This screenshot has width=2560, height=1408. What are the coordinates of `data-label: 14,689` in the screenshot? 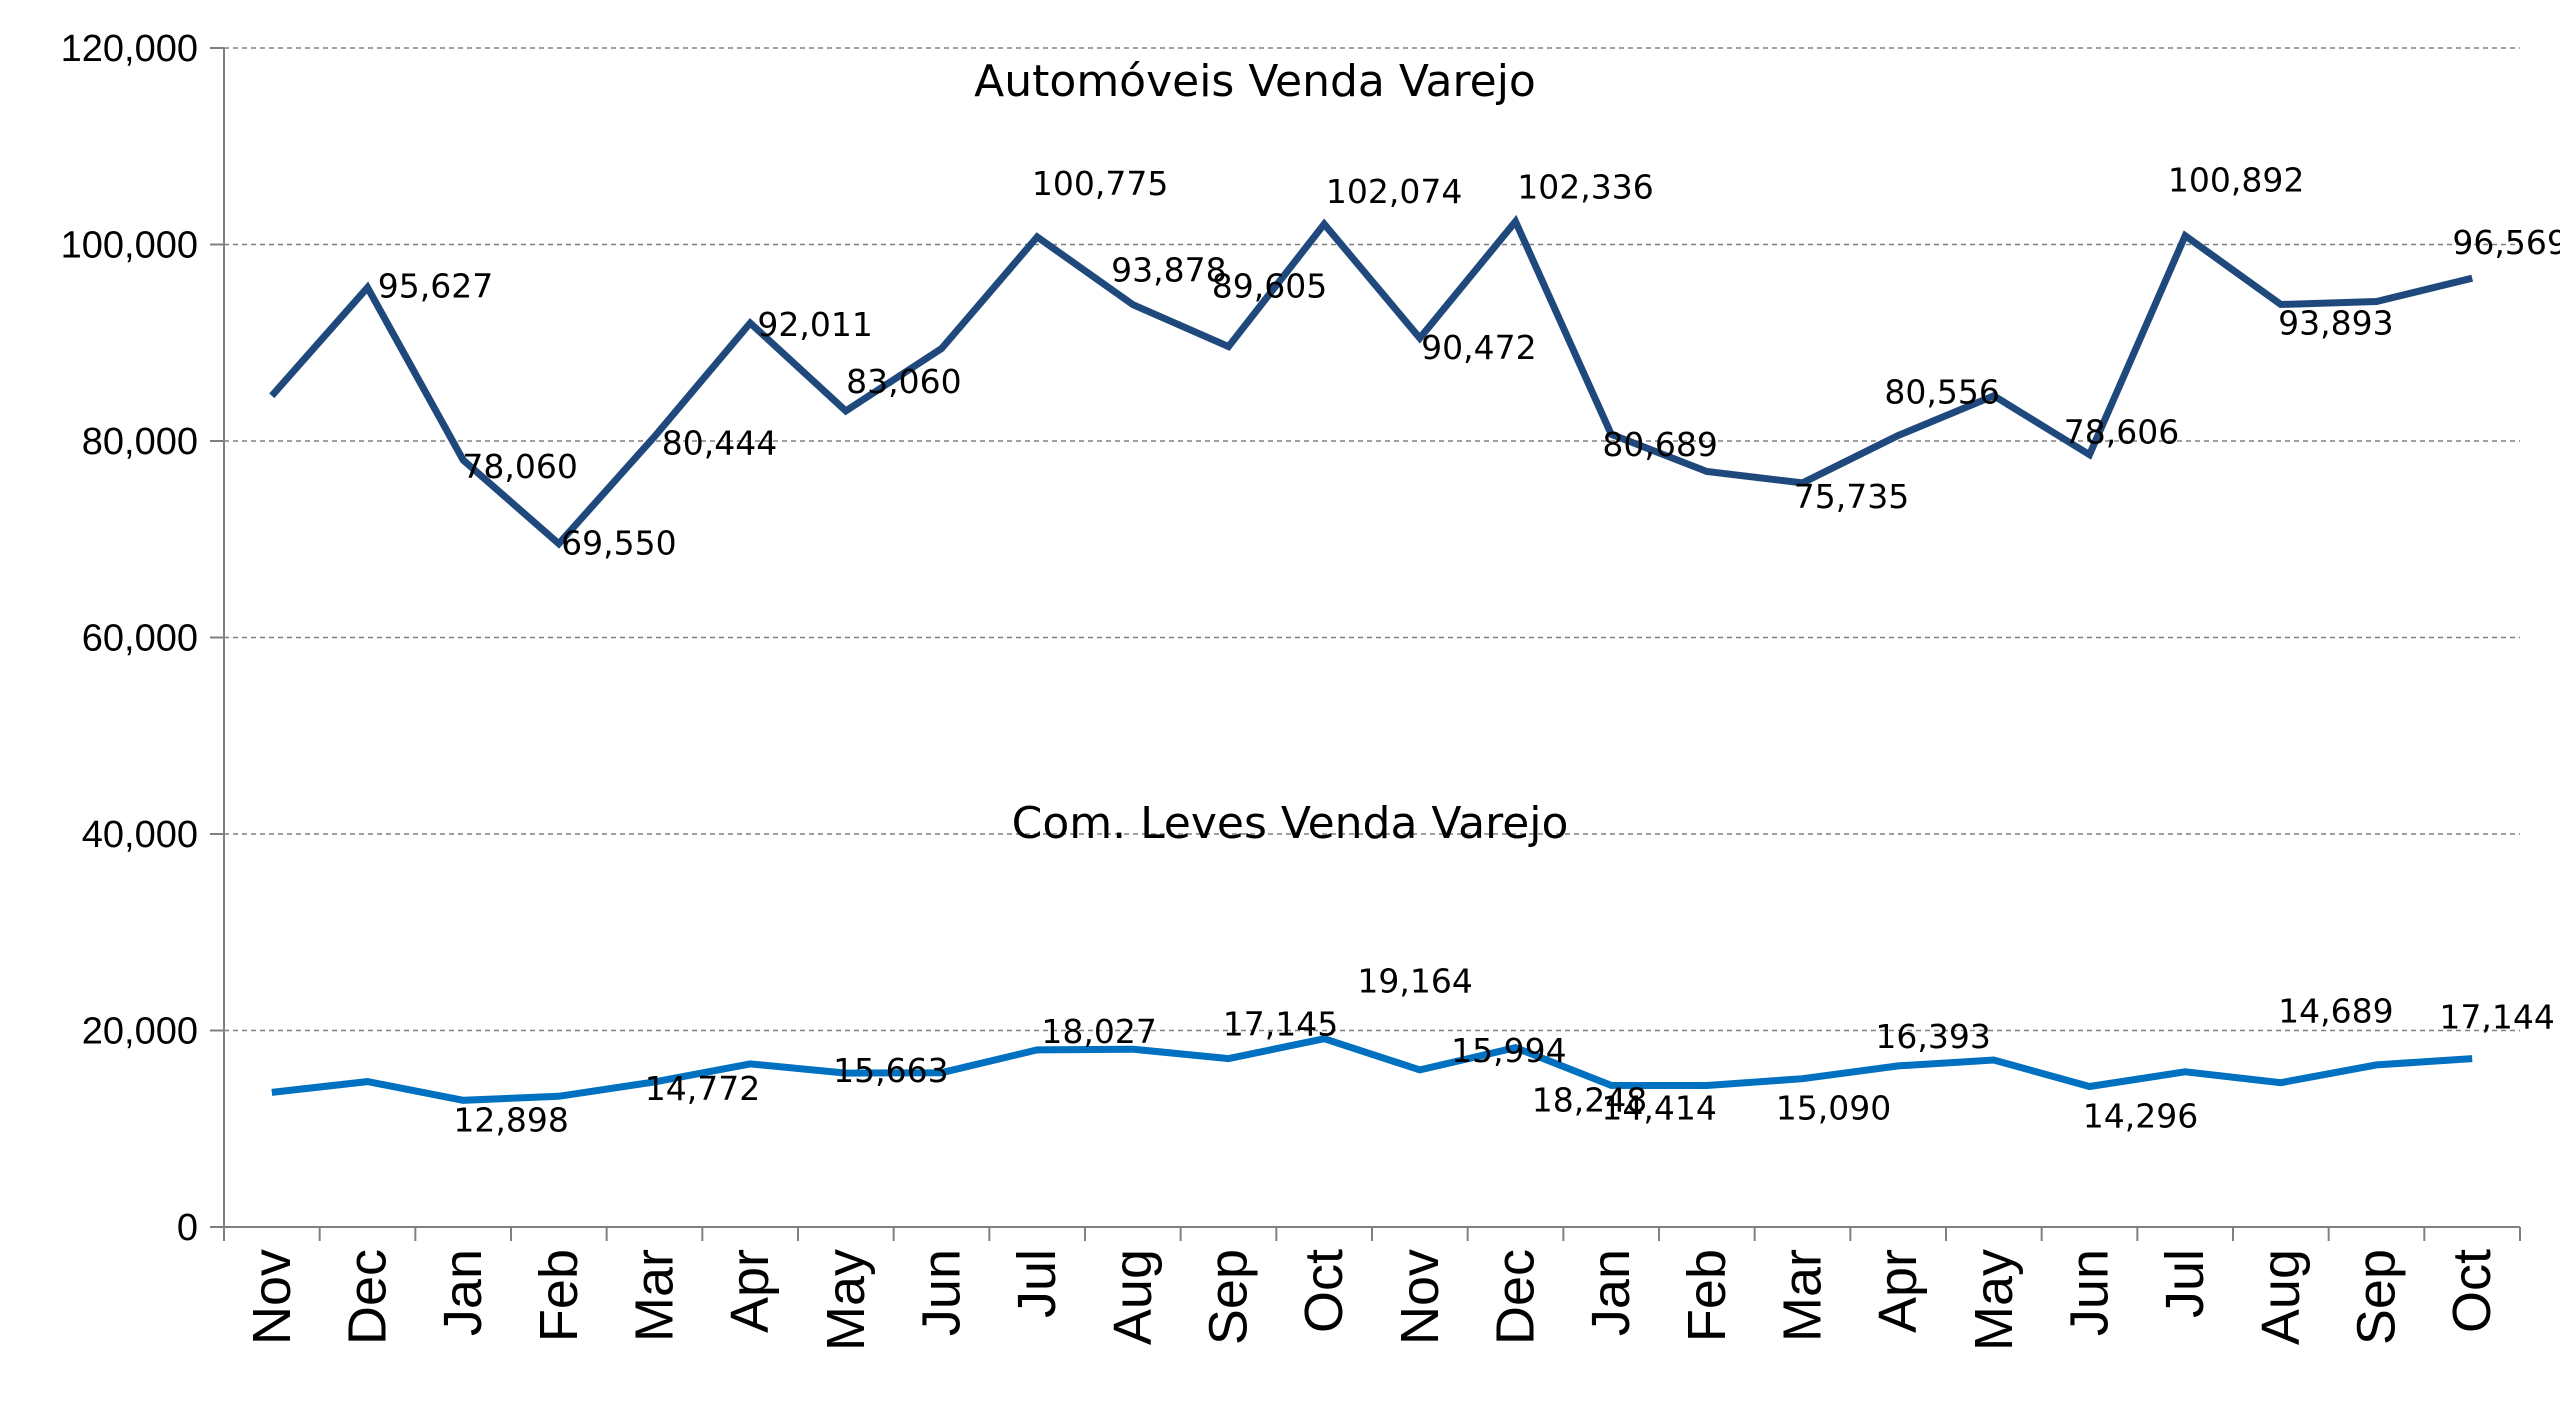 It's located at (2335, 1011).